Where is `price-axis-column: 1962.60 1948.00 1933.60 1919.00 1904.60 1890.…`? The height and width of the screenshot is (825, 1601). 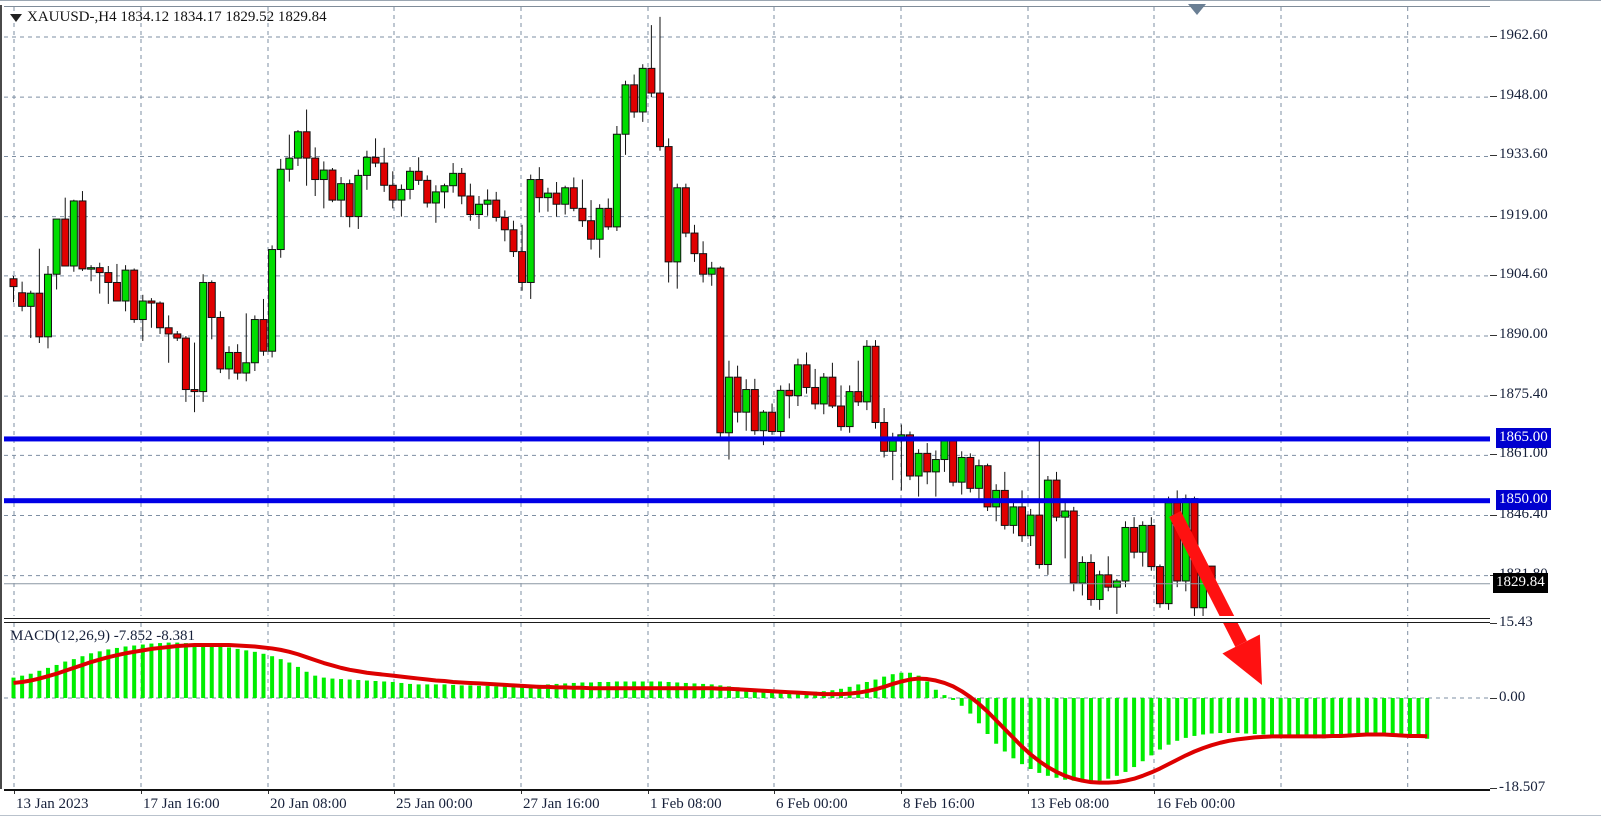
price-axis-column: 1962.60 1948.00 1933.60 1919.00 1904.60 1890.… is located at coordinates (1545, 400).